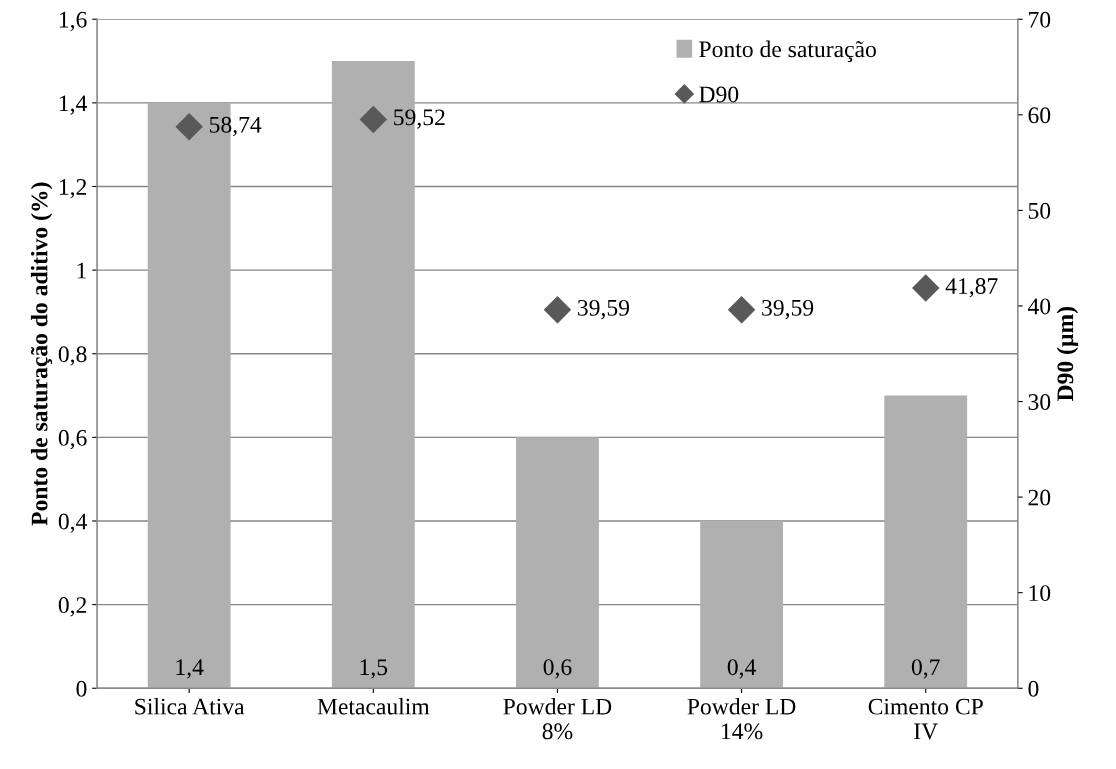  I want to click on y2-tick-label: 20, so click(1039, 497).